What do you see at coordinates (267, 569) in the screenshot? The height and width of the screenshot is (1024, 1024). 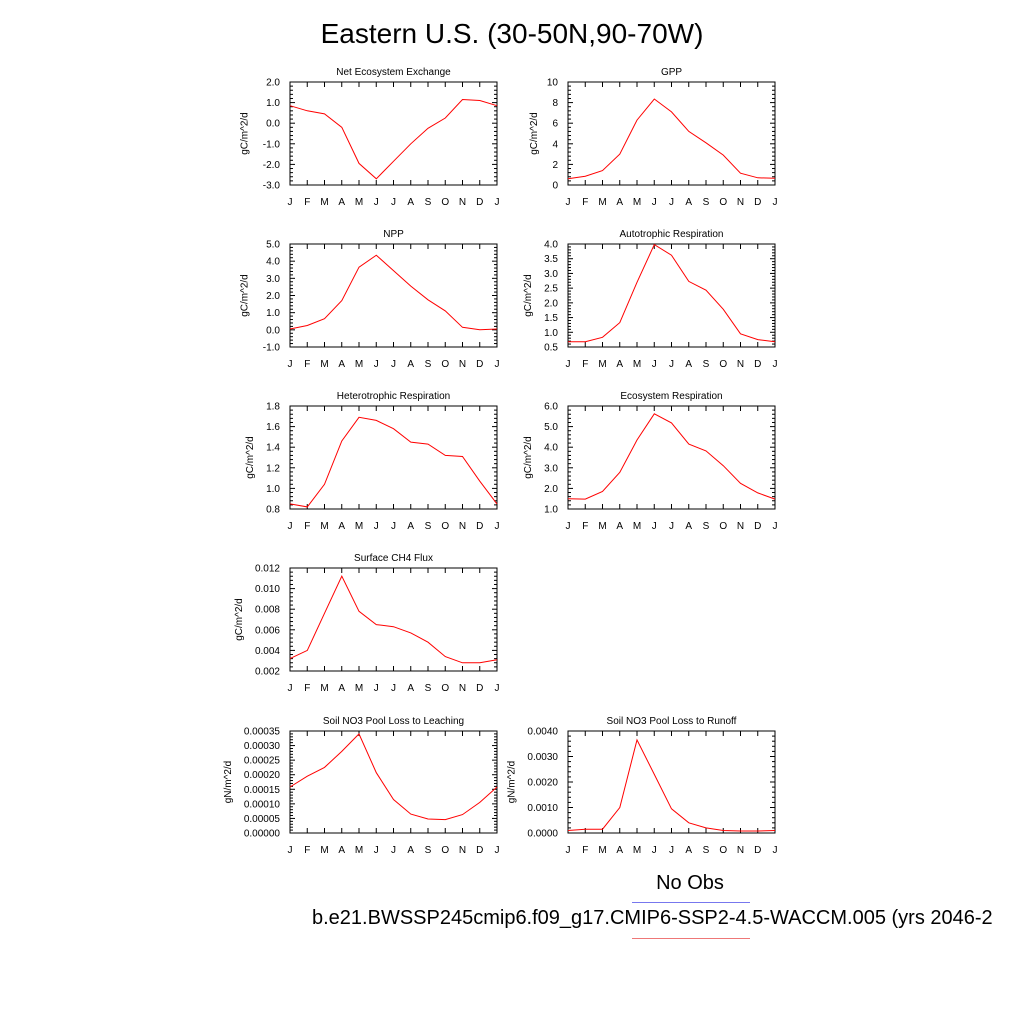 I see `y-tick-label: 0.012` at bounding box center [267, 569].